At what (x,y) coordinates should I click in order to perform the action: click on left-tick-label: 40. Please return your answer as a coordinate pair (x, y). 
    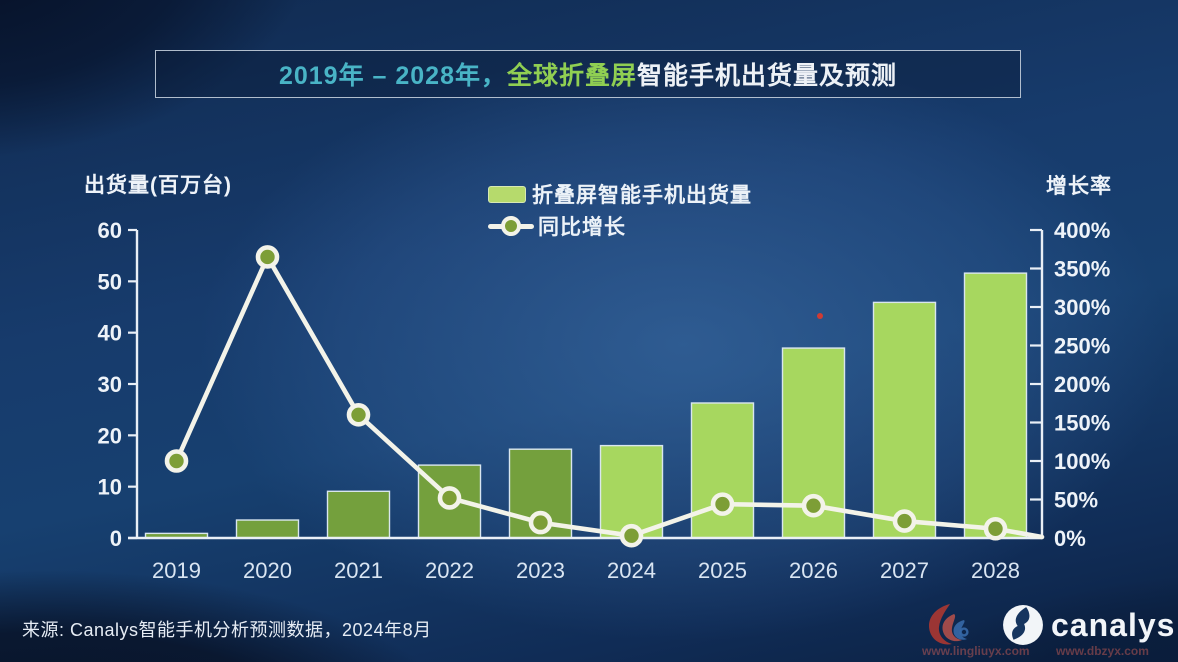
    Looking at the image, I should click on (110, 333).